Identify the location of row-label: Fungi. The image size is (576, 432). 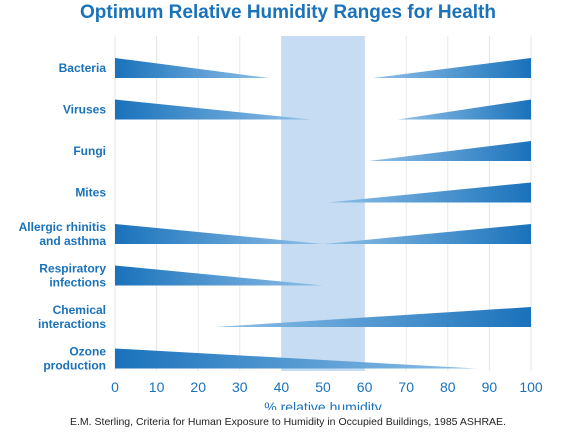
(89, 151).